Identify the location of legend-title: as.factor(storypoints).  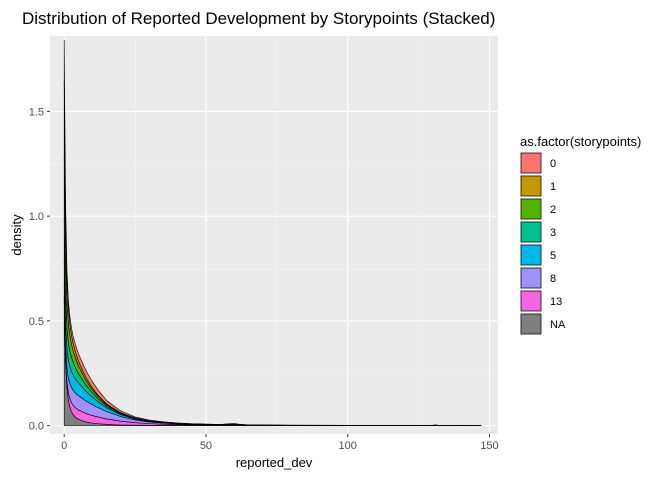
(580, 141).